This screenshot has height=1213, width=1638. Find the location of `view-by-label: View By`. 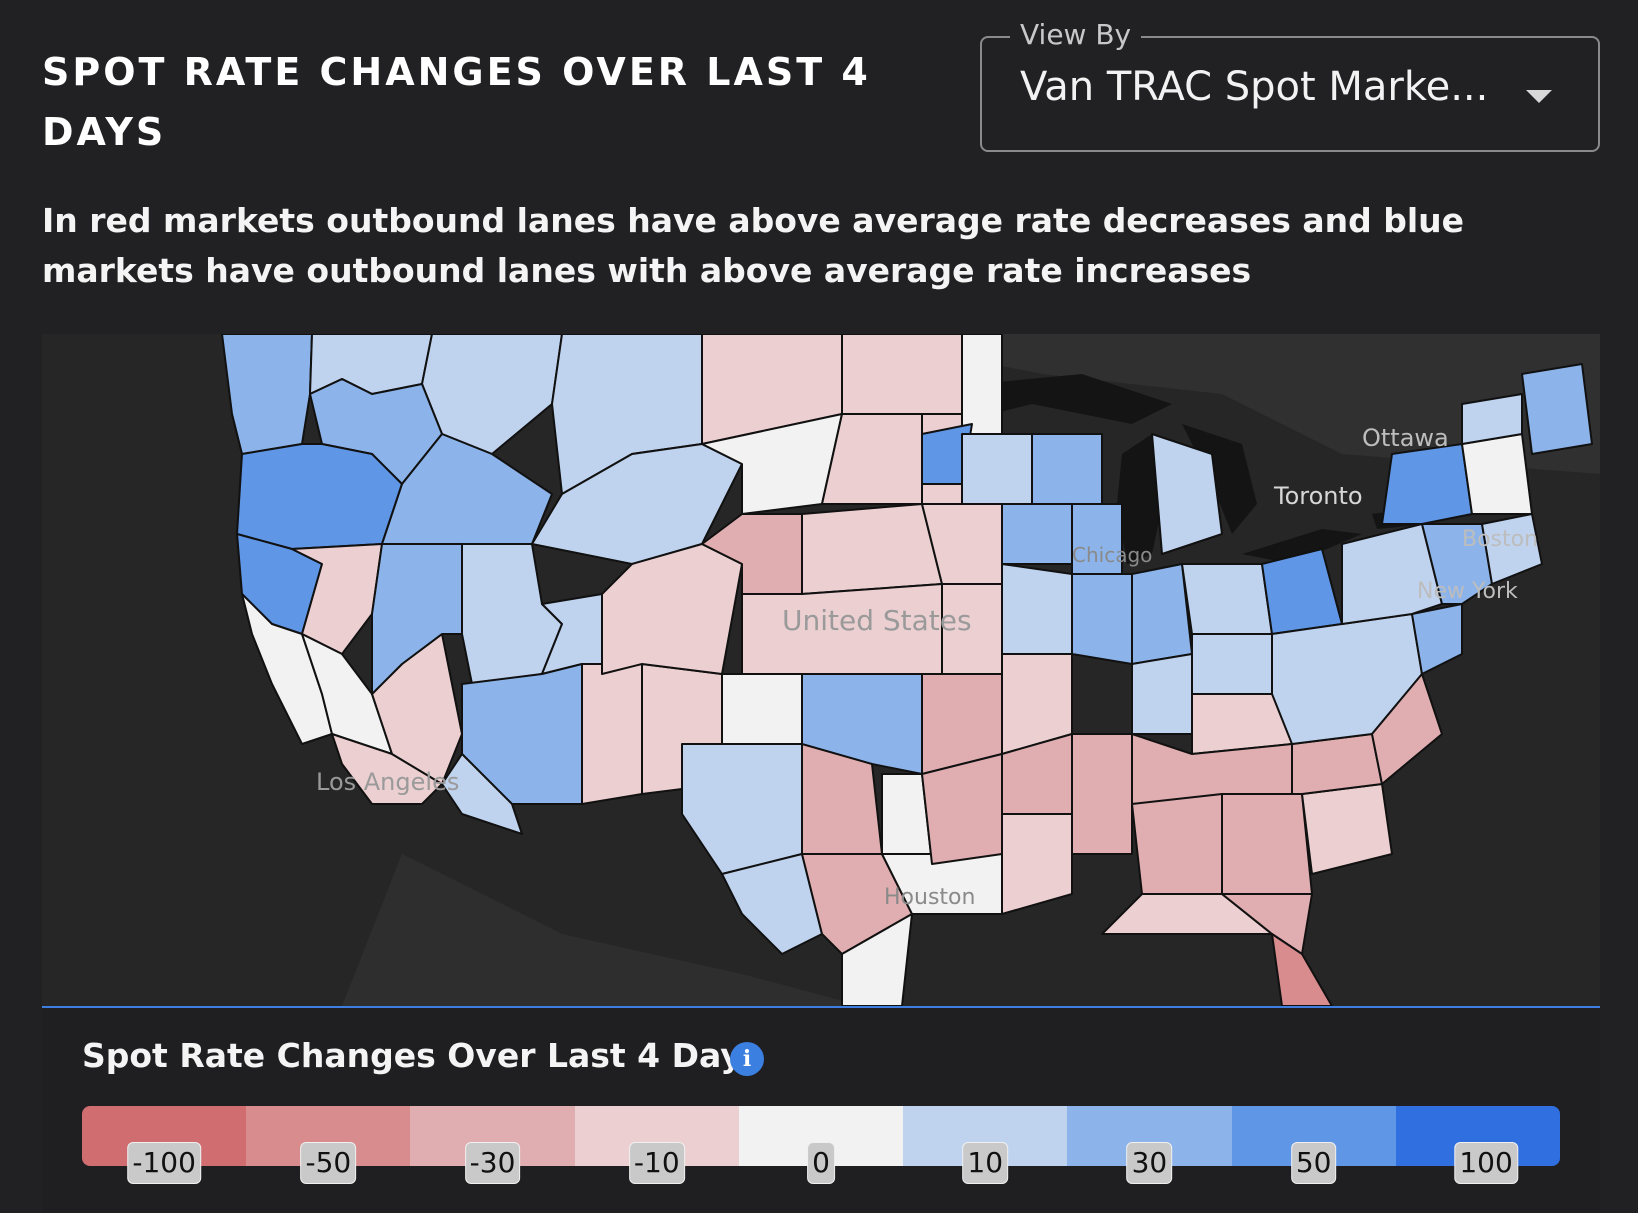

view-by-label: View By is located at coordinates (1076, 34).